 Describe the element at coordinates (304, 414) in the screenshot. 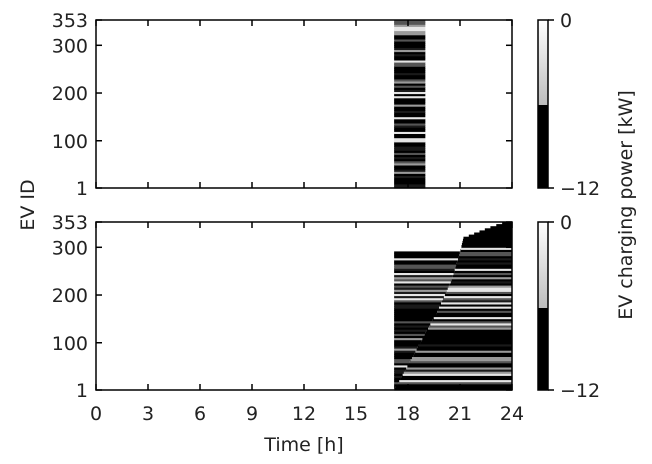

I see `x-tick-label: 12` at that location.